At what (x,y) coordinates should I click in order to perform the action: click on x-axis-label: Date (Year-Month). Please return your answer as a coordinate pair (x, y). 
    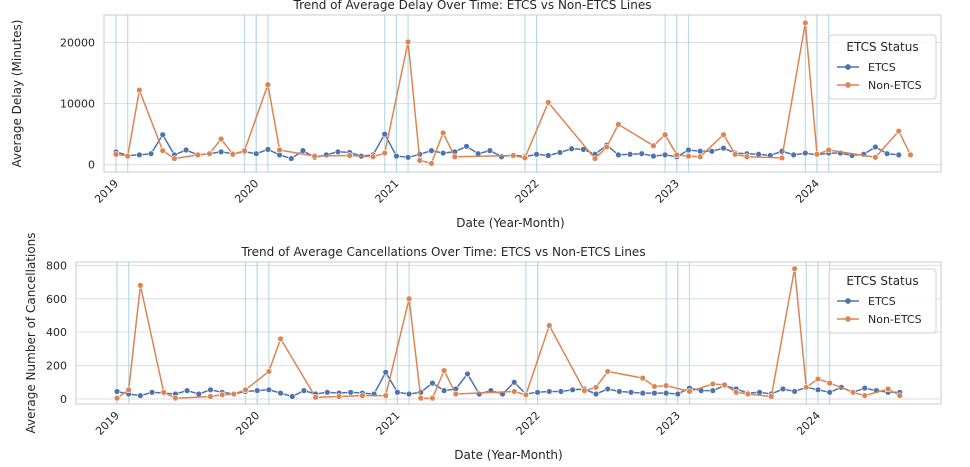
    Looking at the image, I should click on (510, 223).